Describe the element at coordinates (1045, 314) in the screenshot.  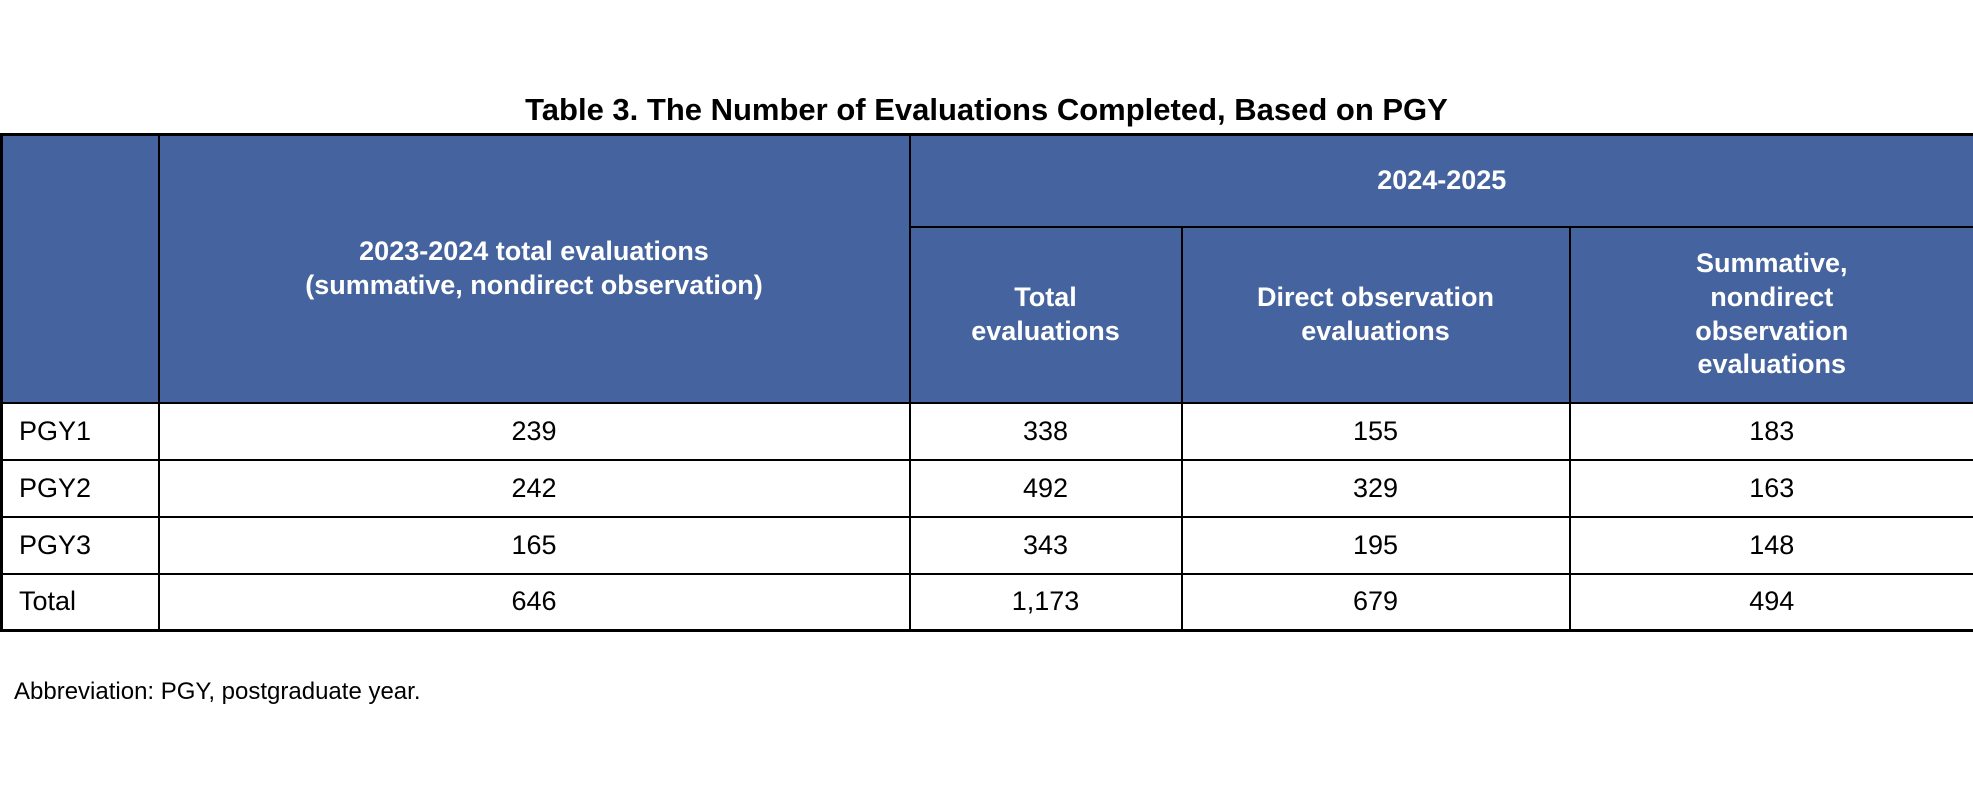
I see `column-header-total-evaluations: Total evaluations` at that location.